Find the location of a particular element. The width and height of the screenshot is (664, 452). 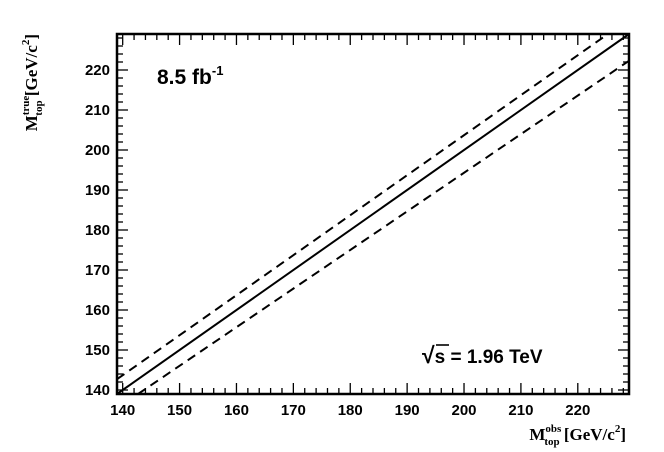

y-tick-label: 190 is located at coordinates (97, 190).